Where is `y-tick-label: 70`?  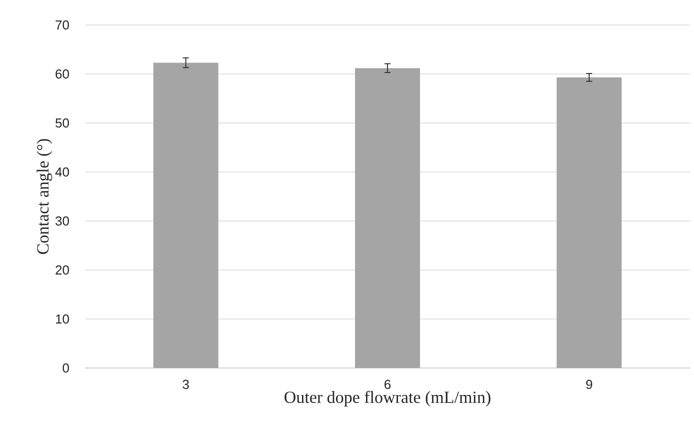 y-tick-label: 70 is located at coordinates (62, 25).